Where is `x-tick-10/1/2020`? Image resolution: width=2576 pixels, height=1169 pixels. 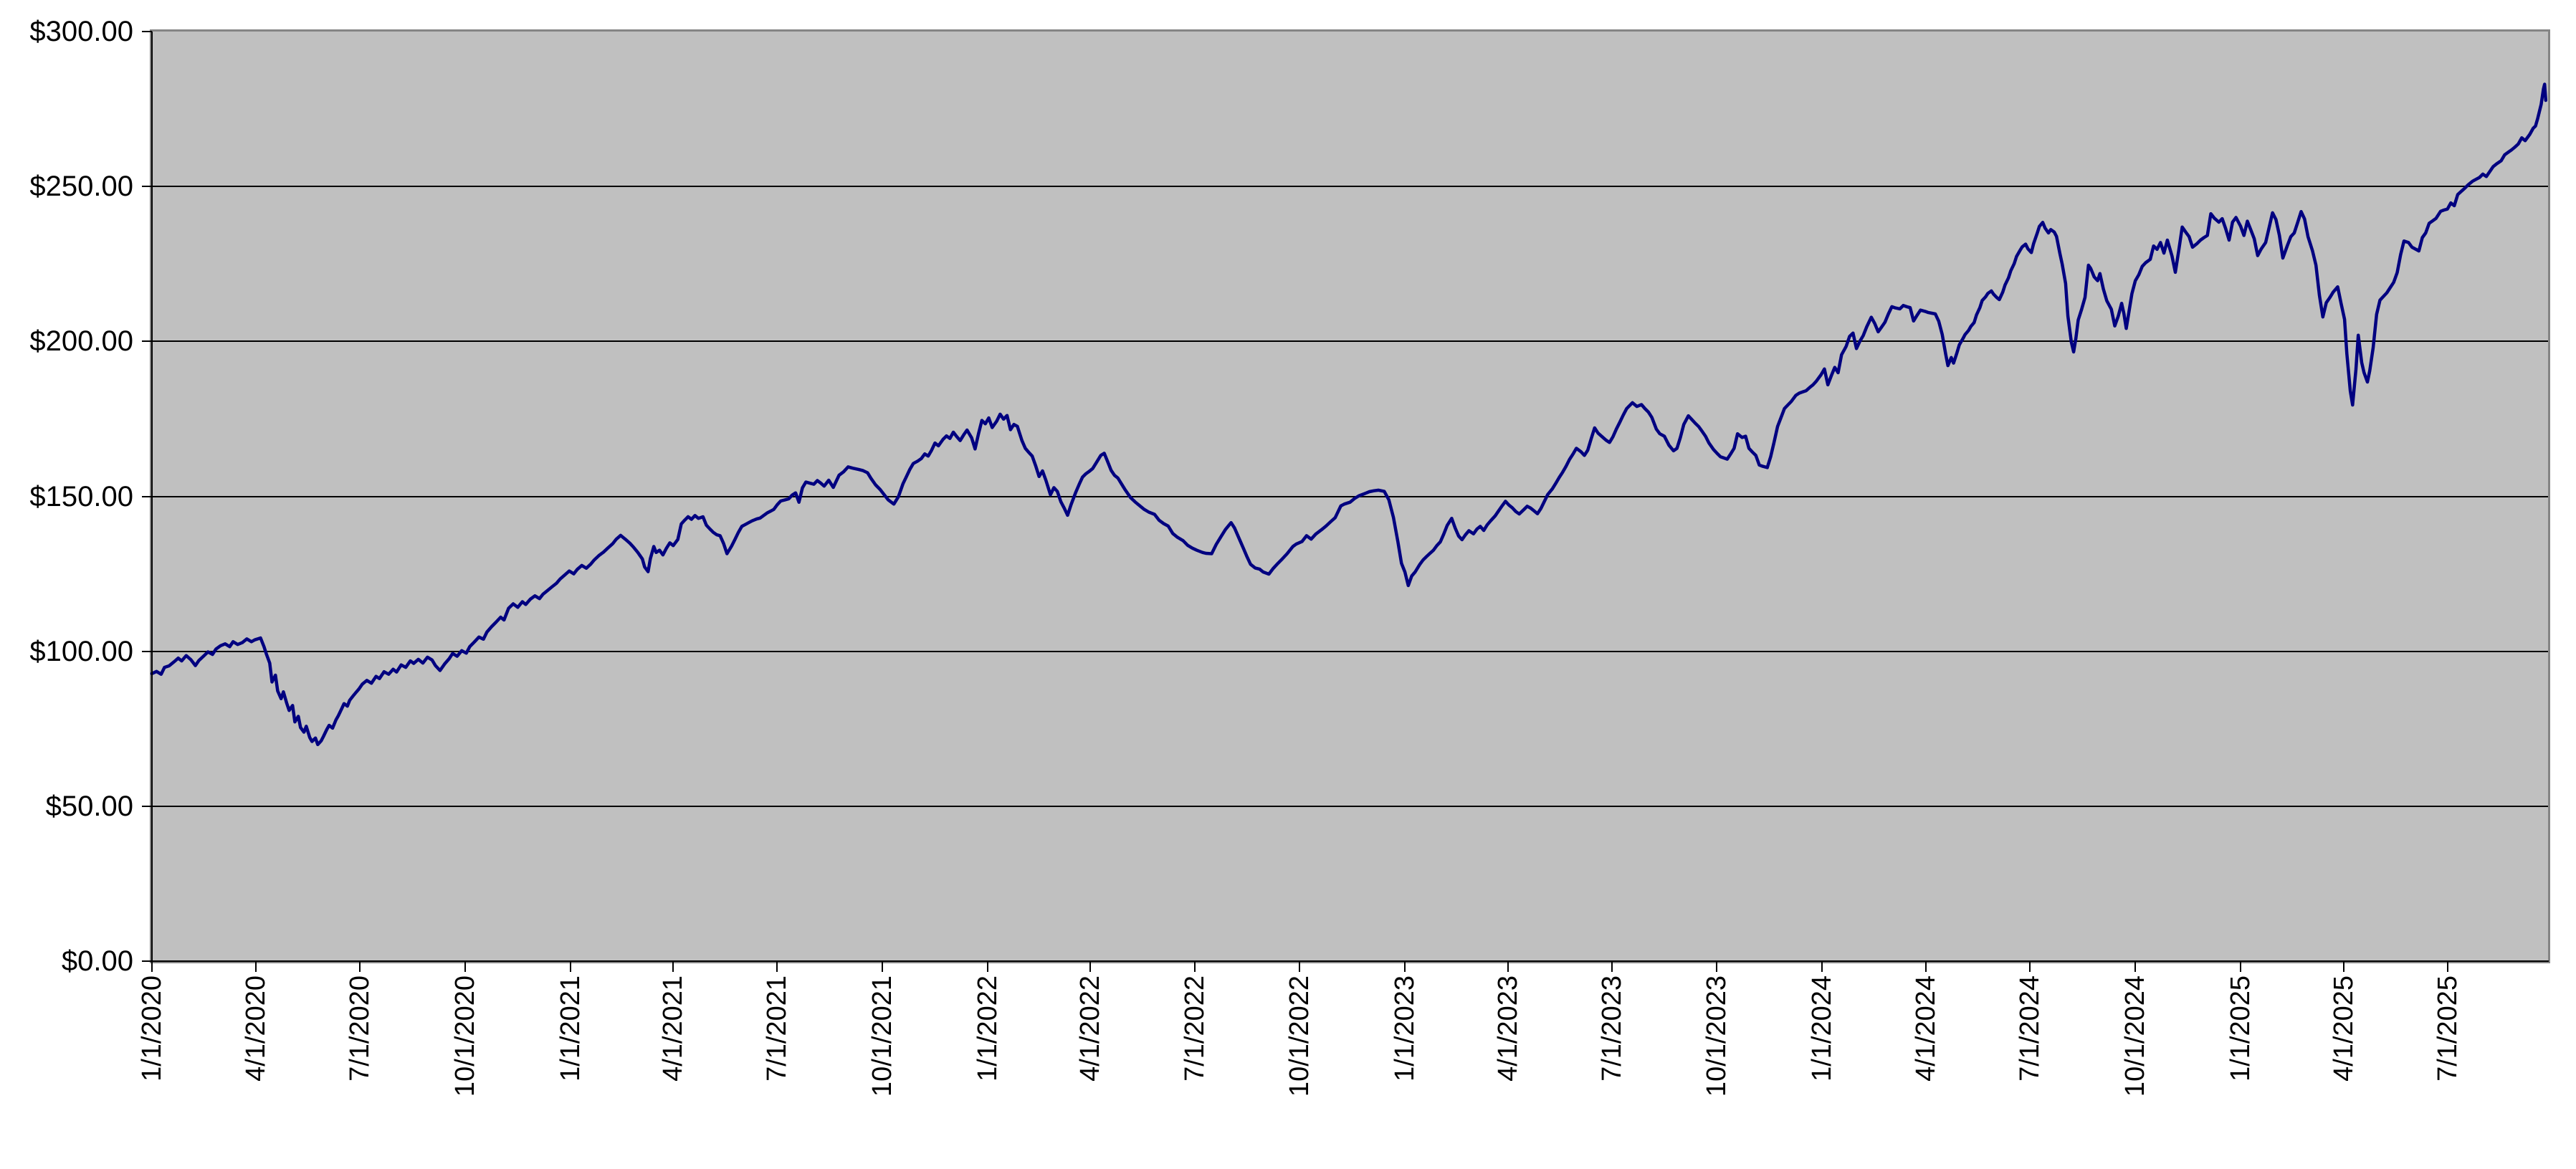 x-tick-10/1/2020 is located at coordinates (465, 967).